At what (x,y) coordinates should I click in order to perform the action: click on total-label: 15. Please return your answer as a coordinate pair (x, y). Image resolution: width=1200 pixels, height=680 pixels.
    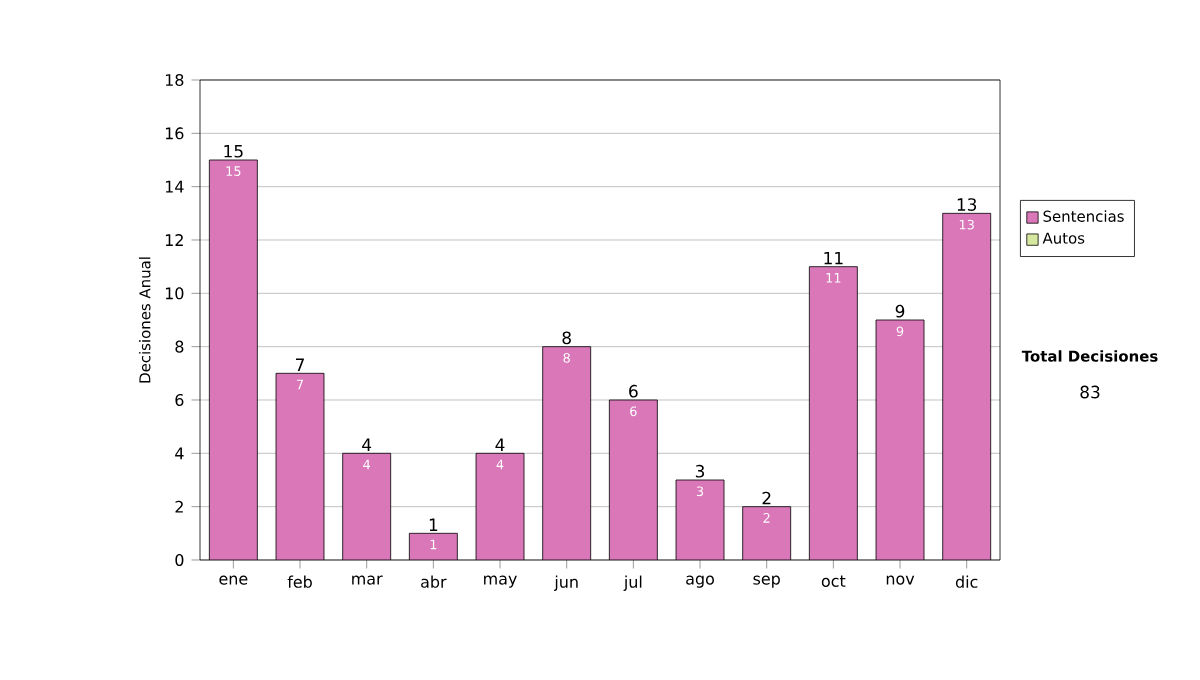
    Looking at the image, I should click on (233, 151).